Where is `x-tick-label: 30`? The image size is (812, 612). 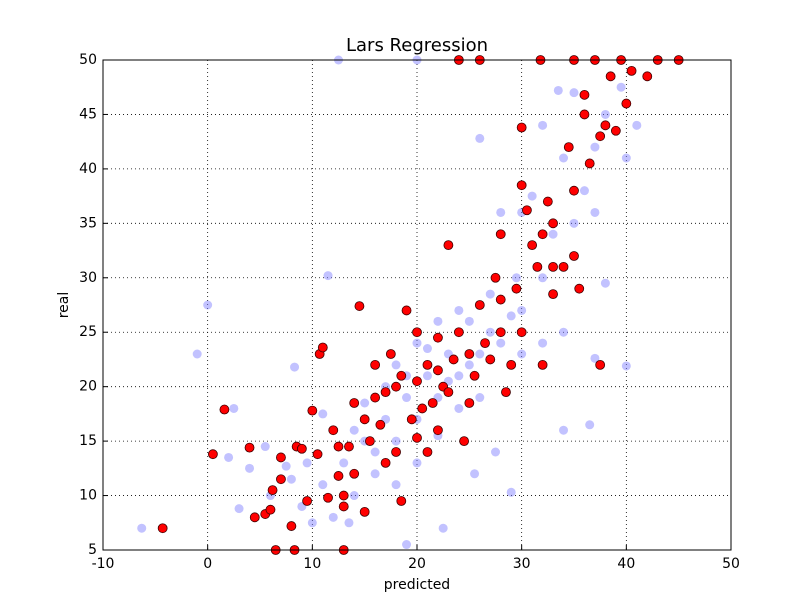 x-tick-label: 30 is located at coordinates (522, 564).